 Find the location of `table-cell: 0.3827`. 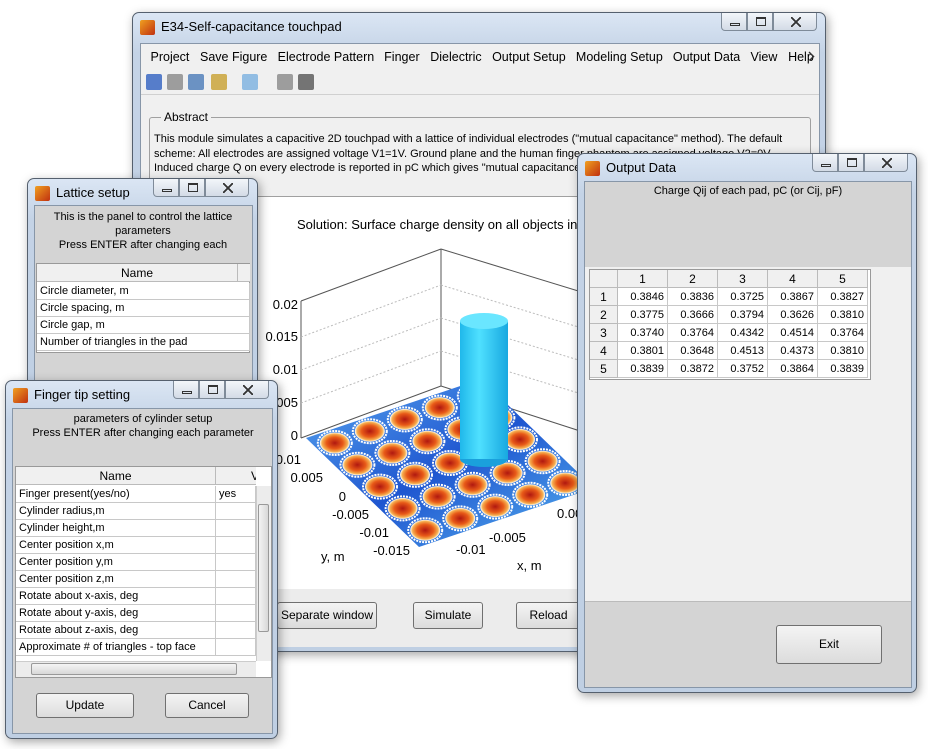

table-cell: 0.3827 is located at coordinates (843, 297).